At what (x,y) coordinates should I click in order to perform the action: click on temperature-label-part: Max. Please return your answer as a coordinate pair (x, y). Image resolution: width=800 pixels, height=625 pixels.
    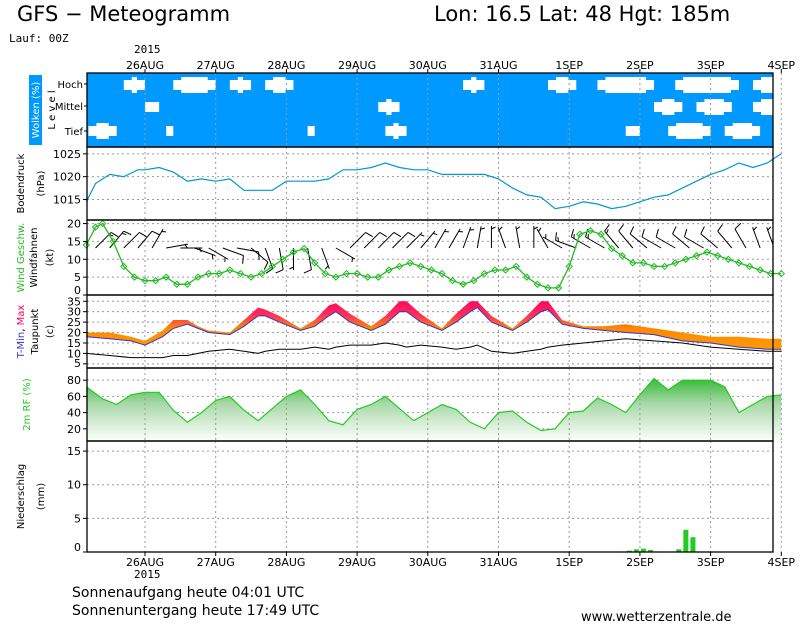
    Looking at the image, I should click on (21, 315).